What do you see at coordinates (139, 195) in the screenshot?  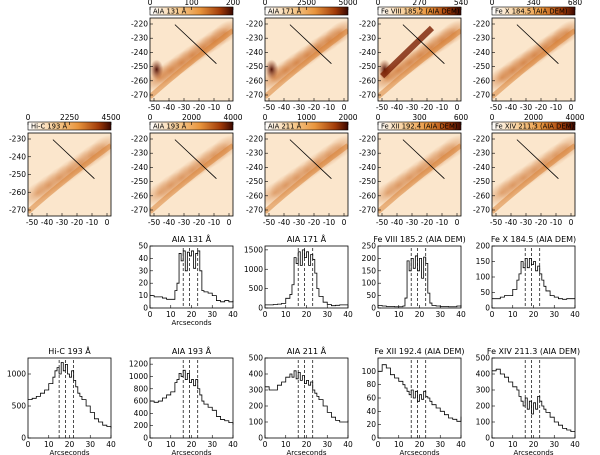 I see `map-y-tick-label: -260` at bounding box center [139, 195].